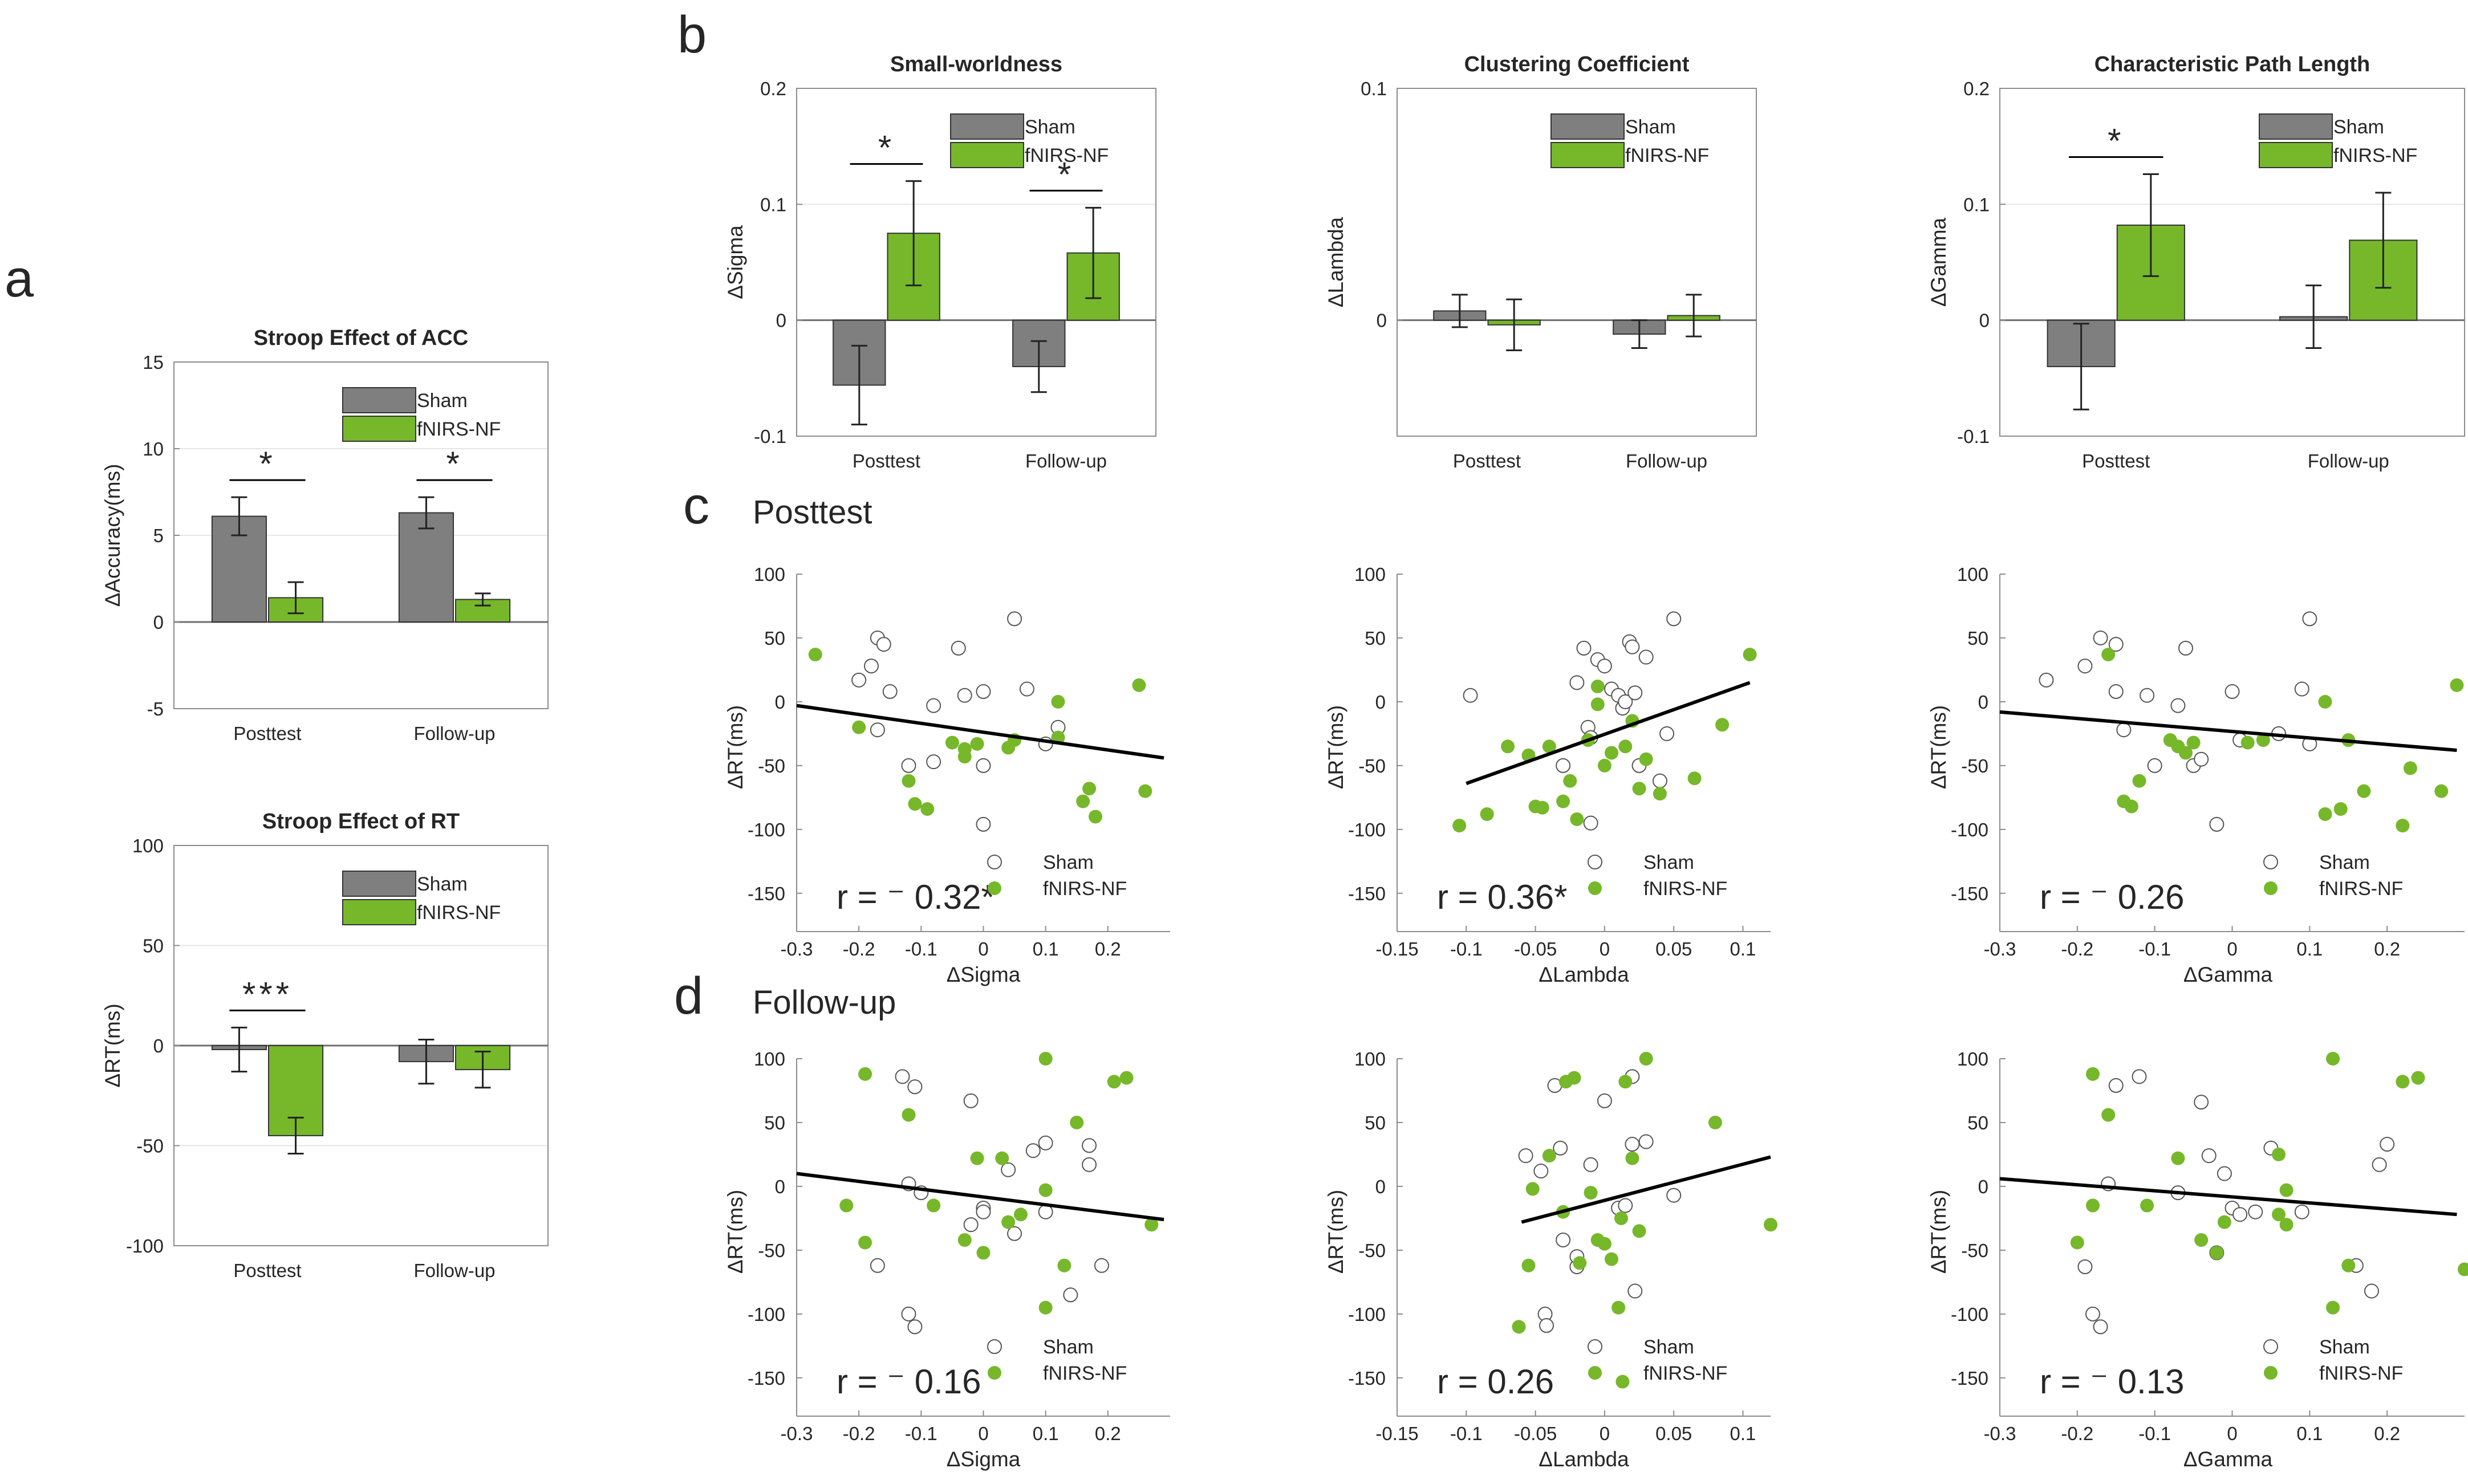  What do you see at coordinates (153, 946) in the screenshot?
I see `a2-ytick-label: 50` at bounding box center [153, 946].